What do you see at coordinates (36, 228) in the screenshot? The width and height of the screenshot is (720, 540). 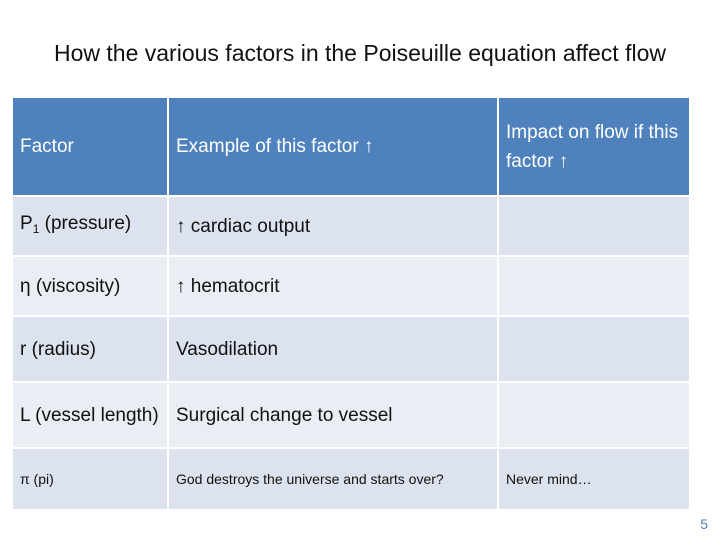 I see `factor-subscript: 1` at bounding box center [36, 228].